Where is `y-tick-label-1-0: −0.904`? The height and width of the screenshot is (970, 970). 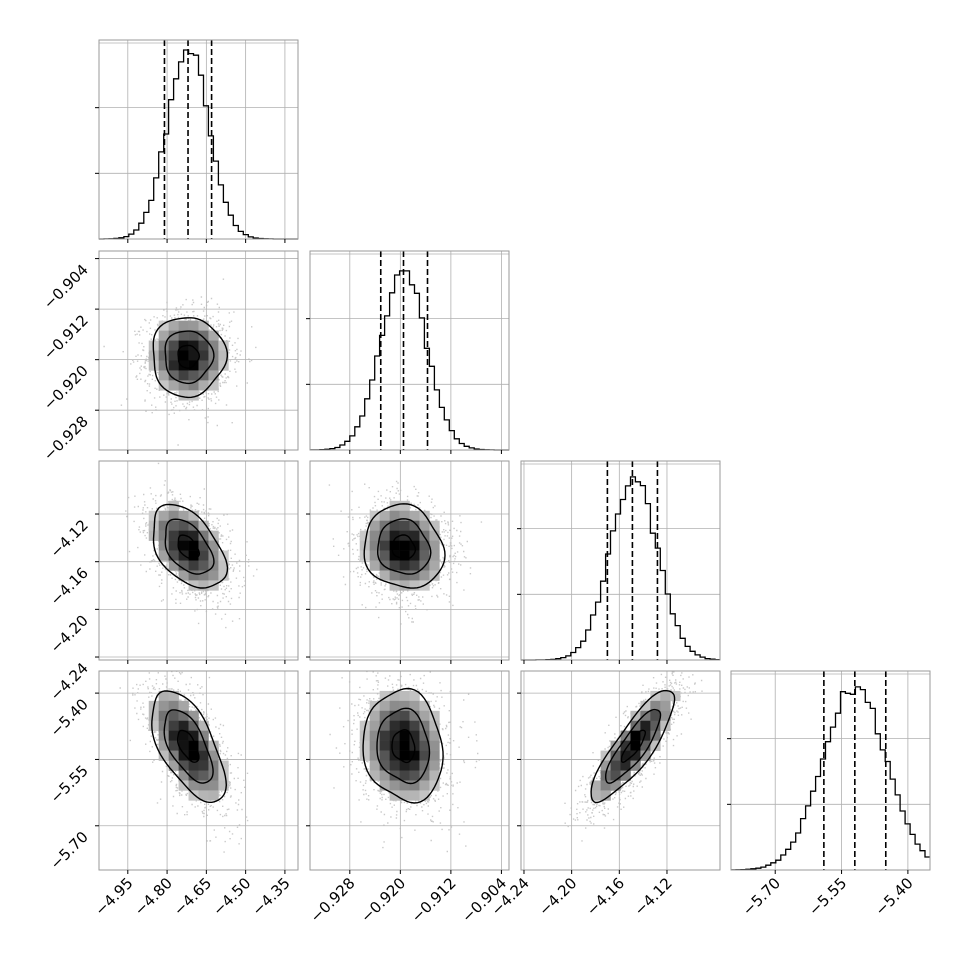
y-tick-label-1-0: −0.904 is located at coordinates (66, 287).